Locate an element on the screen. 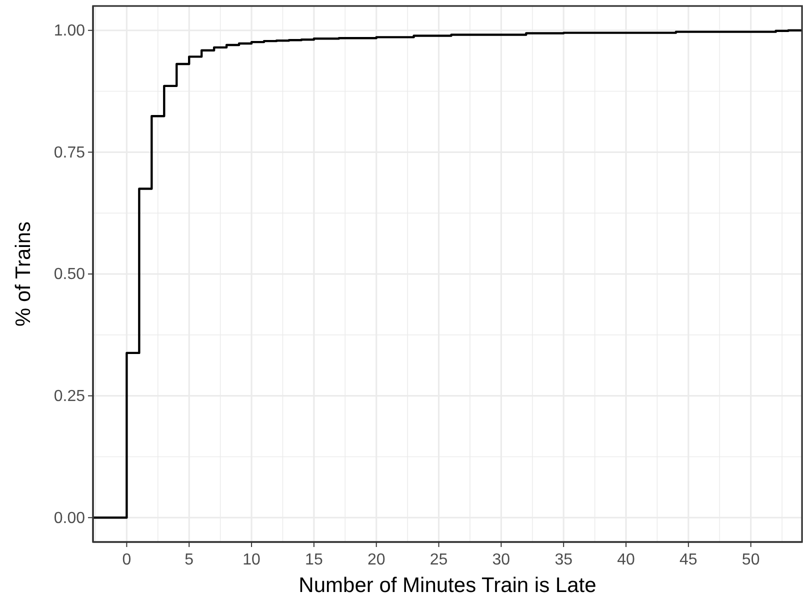  x-tick-label: 50 is located at coordinates (751, 559).